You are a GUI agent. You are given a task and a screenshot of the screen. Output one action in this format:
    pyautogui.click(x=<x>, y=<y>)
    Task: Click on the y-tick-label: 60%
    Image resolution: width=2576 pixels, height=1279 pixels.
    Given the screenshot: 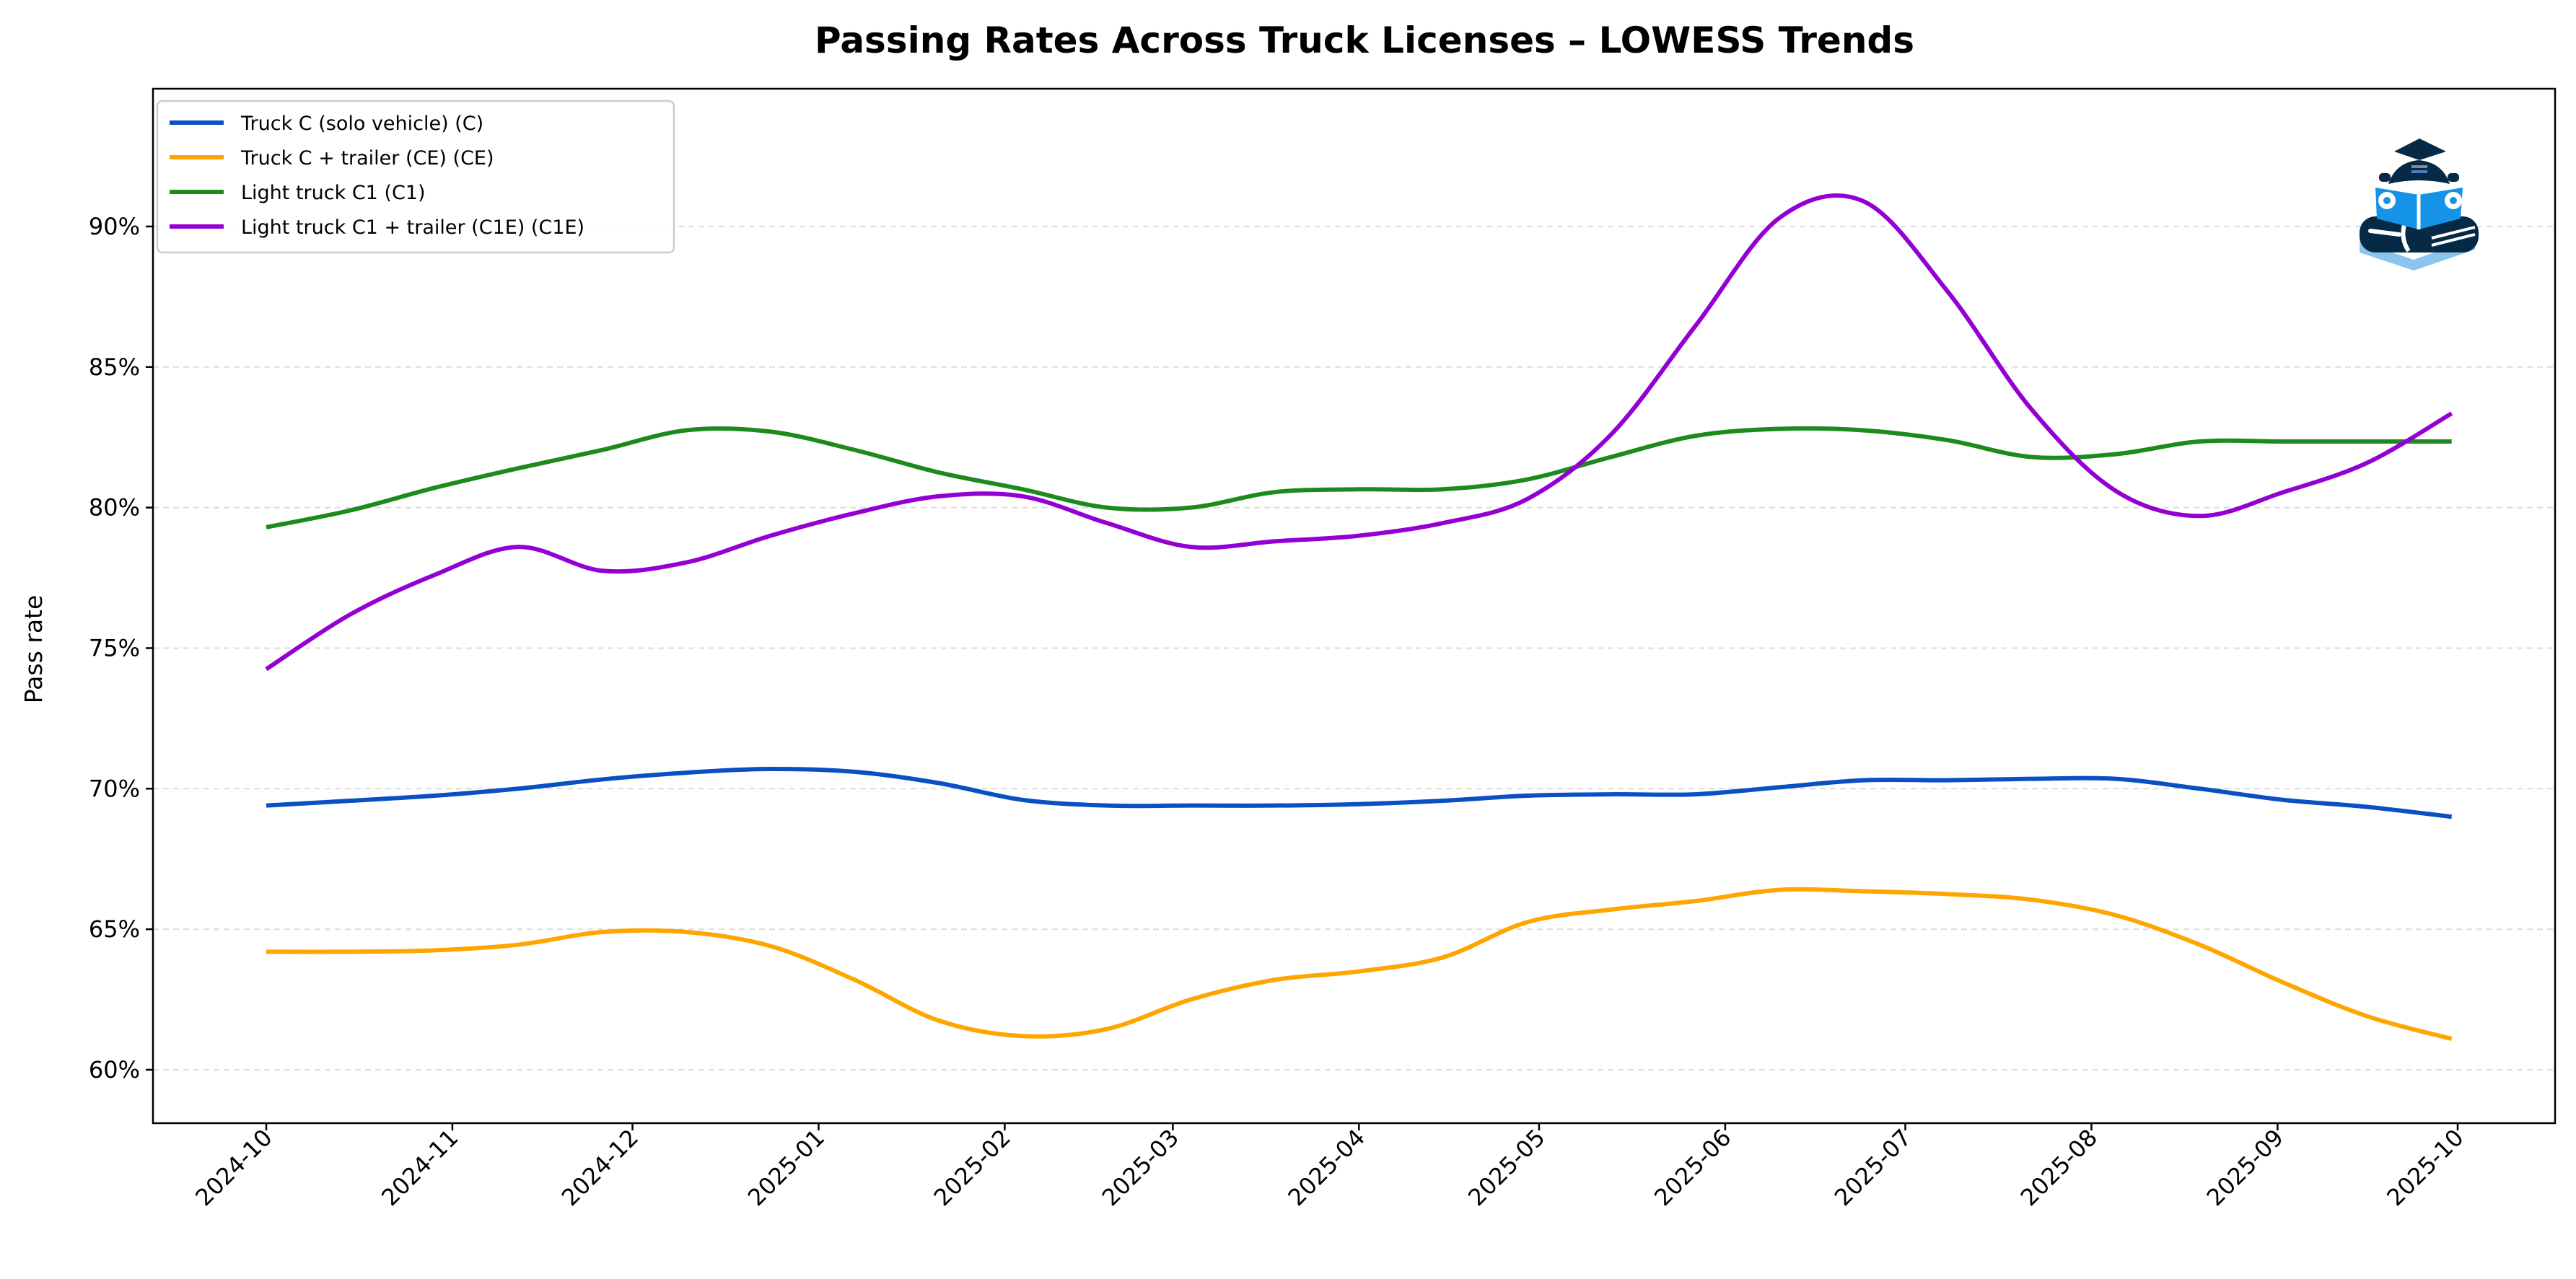 What is the action you would take?
    pyautogui.click(x=114, y=1070)
    